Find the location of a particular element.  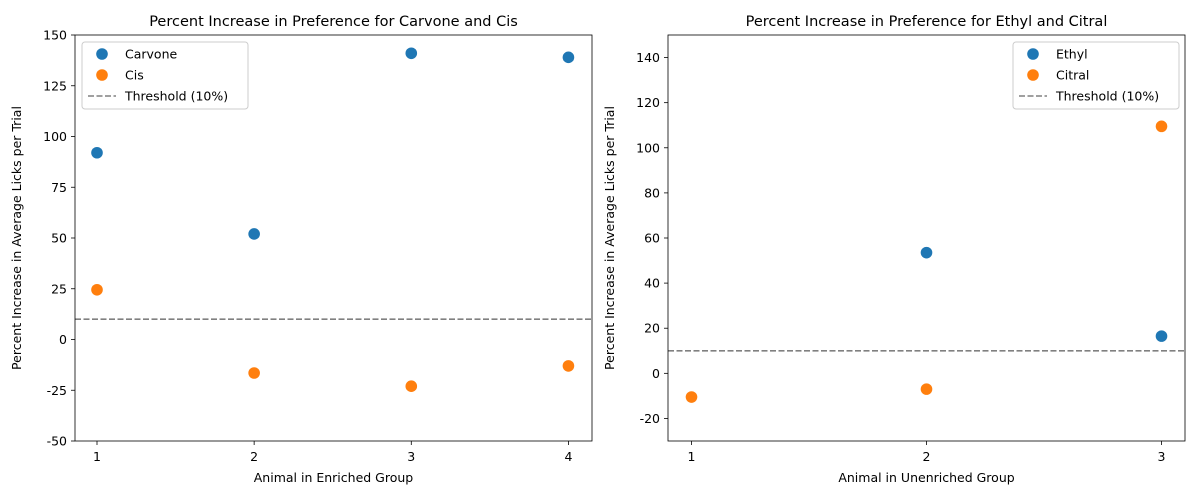

x-tick-label: 4 is located at coordinates (568, 456).